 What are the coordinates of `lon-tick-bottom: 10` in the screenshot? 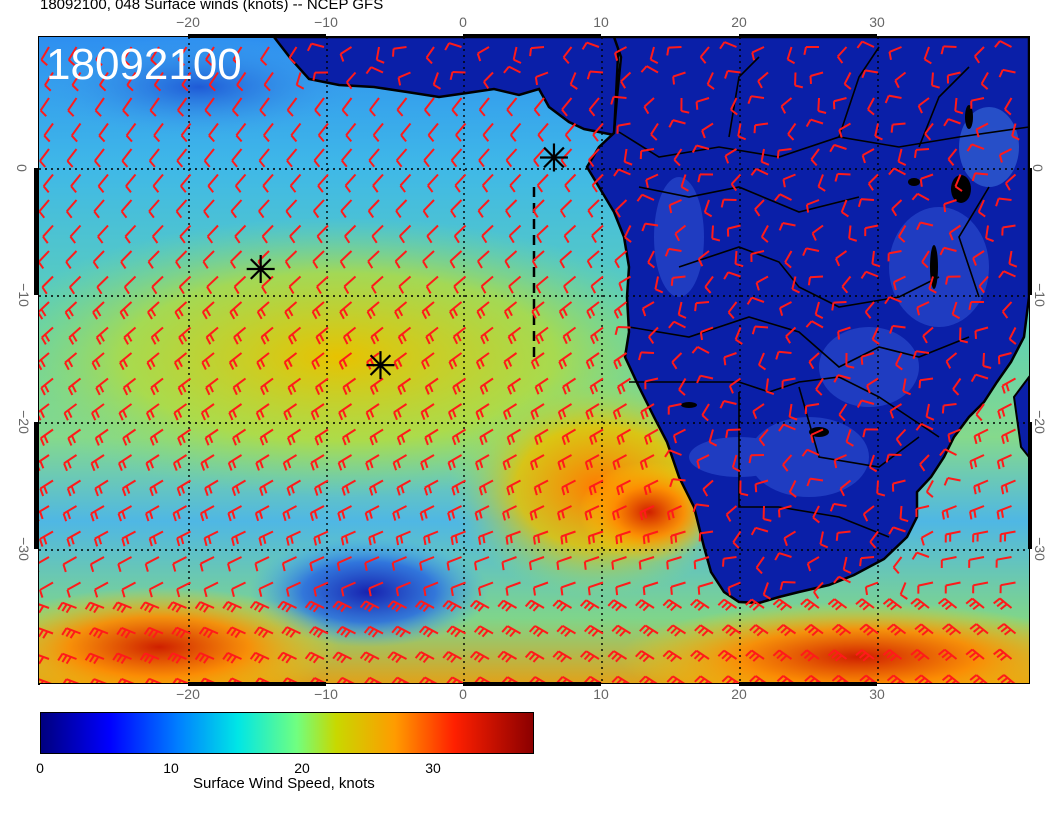 It's located at (601, 694).